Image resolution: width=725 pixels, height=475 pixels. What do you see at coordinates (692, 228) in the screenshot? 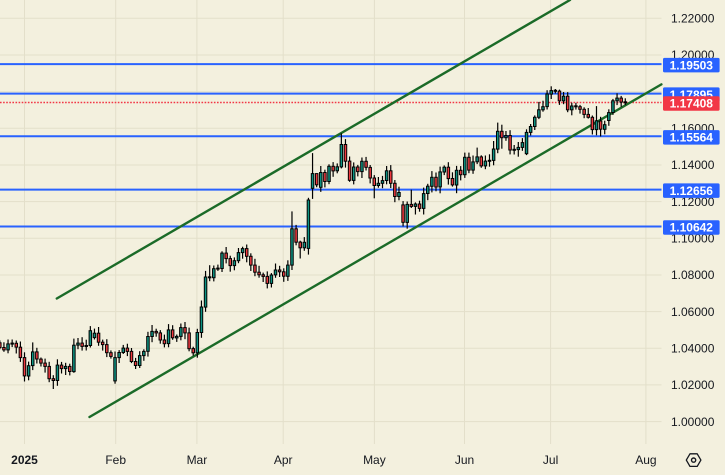
I see `svg-text: 1.10642` at bounding box center [692, 228].